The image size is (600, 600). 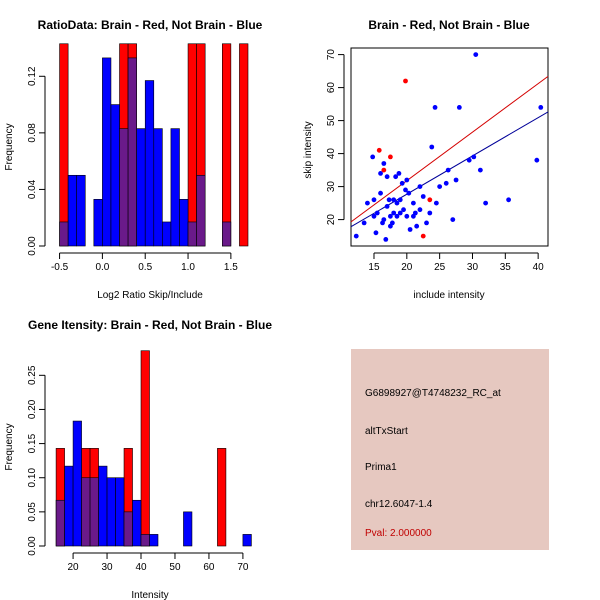 What do you see at coordinates (374, 267) in the screenshot?
I see `scatter-x-tick-label: 15` at bounding box center [374, 267].